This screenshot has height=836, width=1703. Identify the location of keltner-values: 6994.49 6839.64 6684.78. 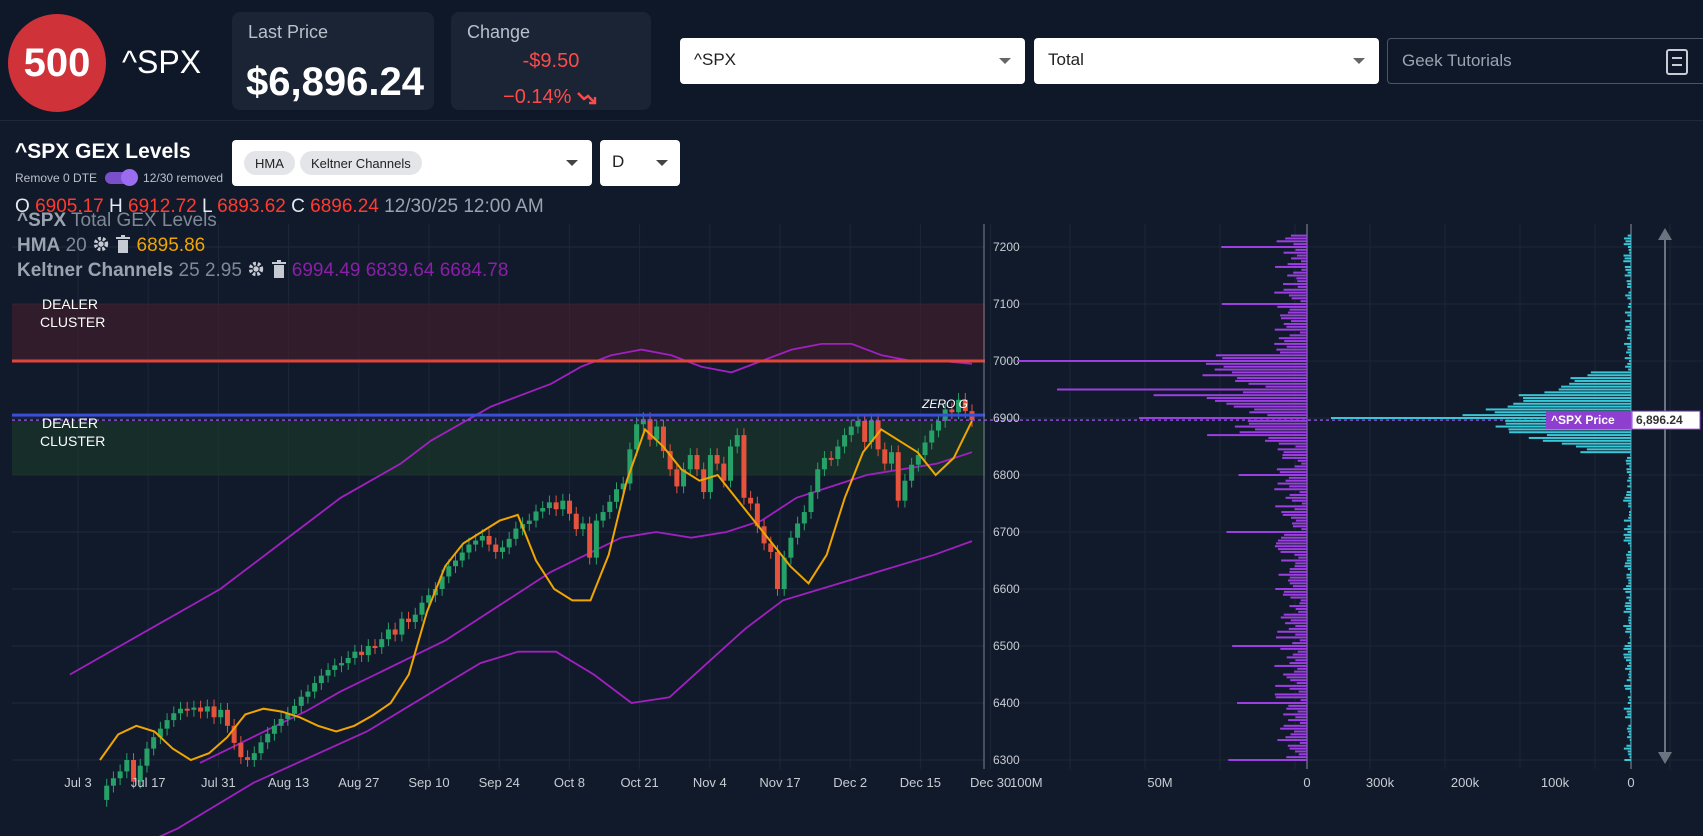
(400, 270).